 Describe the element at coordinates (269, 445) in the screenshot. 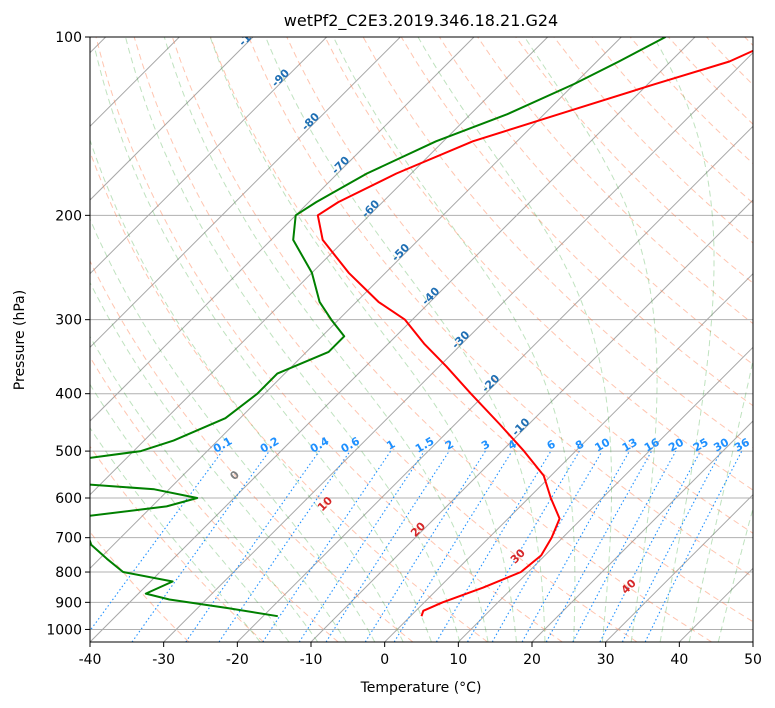

I see `mixing-ratio-label: 0.2` at that location.